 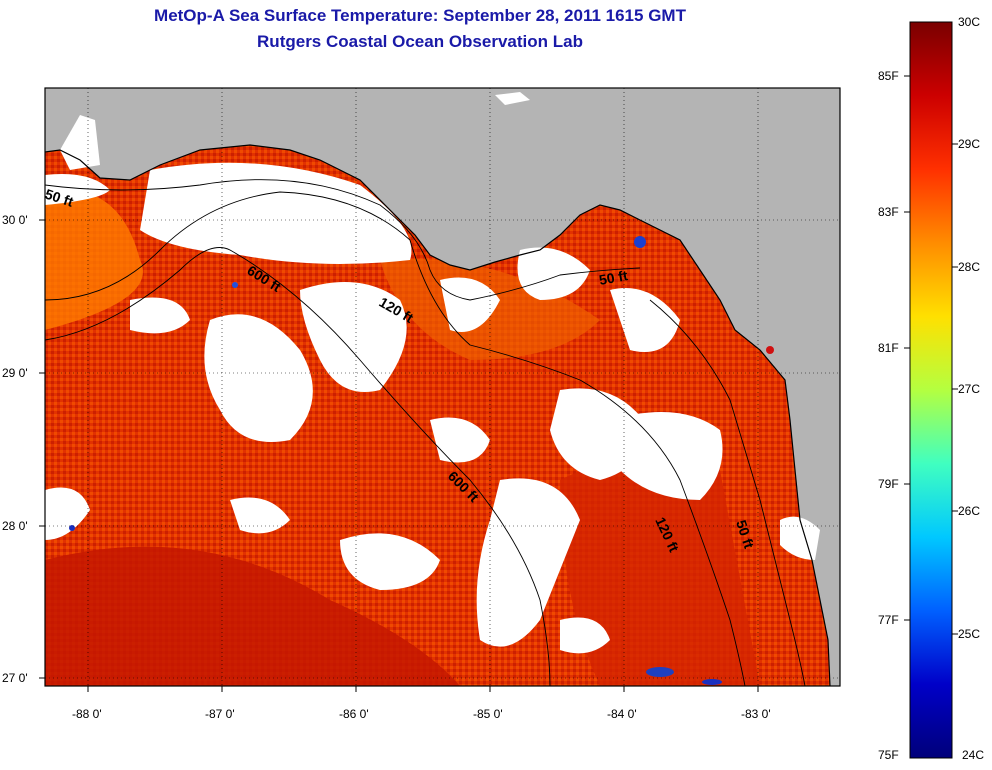 What do you see at coordinates (15, 220) in the screenshot?
I see `lat-label: 30 0'` at bounding box center [15, 220].